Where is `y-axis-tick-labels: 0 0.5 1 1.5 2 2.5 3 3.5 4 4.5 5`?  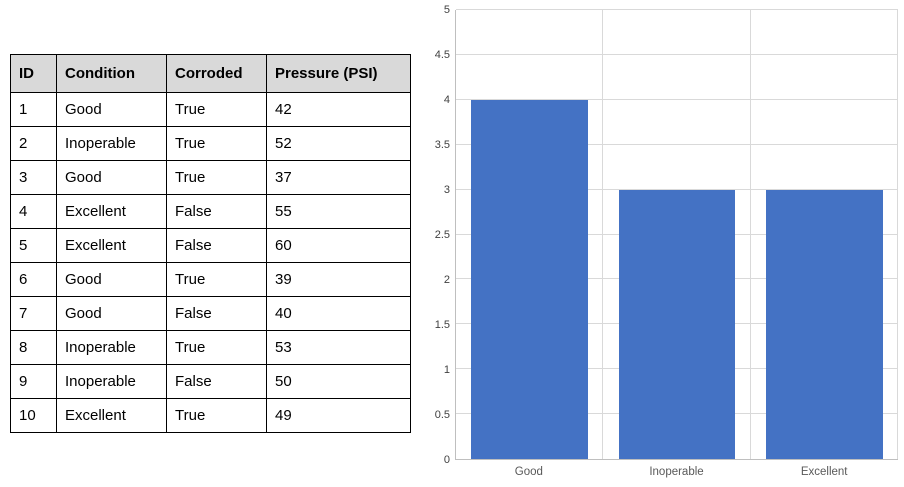
y-axis-tick-labels: 0 0.5 1 1.5 2 2.5 3 3.5 4 4.5 5 is located at coordinates (435, 235).